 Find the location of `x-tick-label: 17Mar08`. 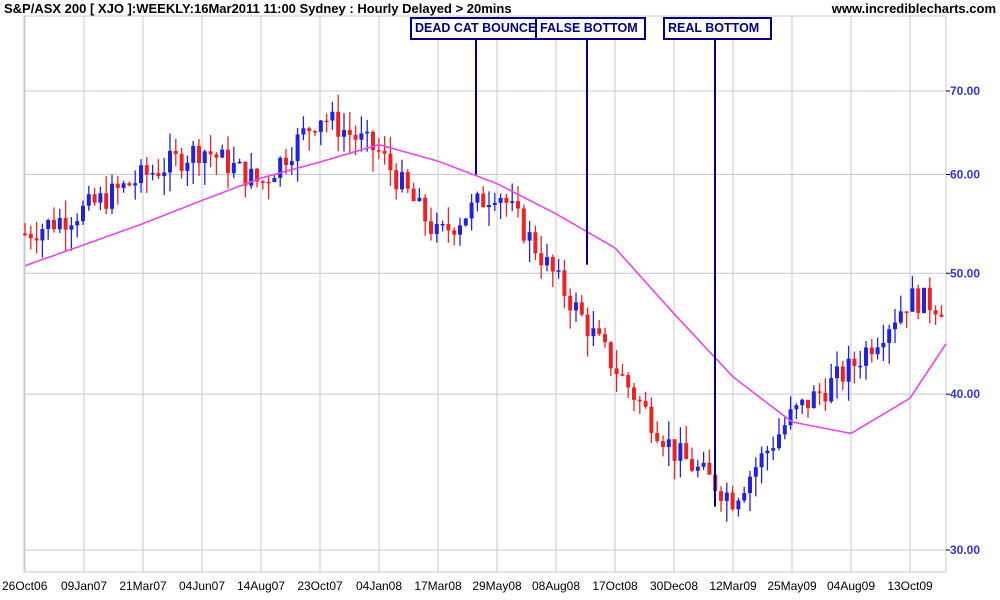

x-tick-label: 17Mar08 is located at coordinates (438, 586).